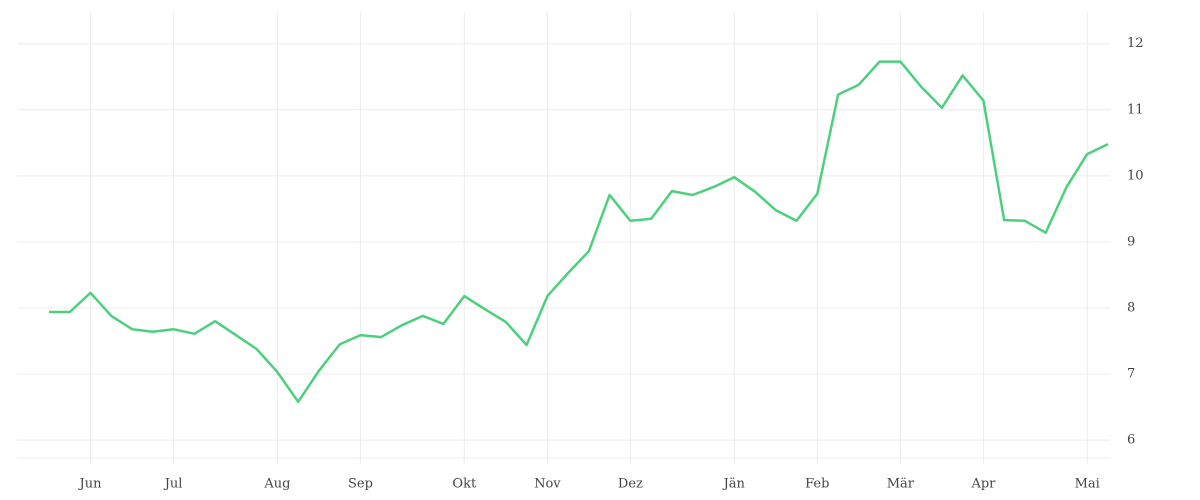  Describe the element at coordinates (817, 484) in the screenshot. I see `x-tick-label: Feb` at that location.